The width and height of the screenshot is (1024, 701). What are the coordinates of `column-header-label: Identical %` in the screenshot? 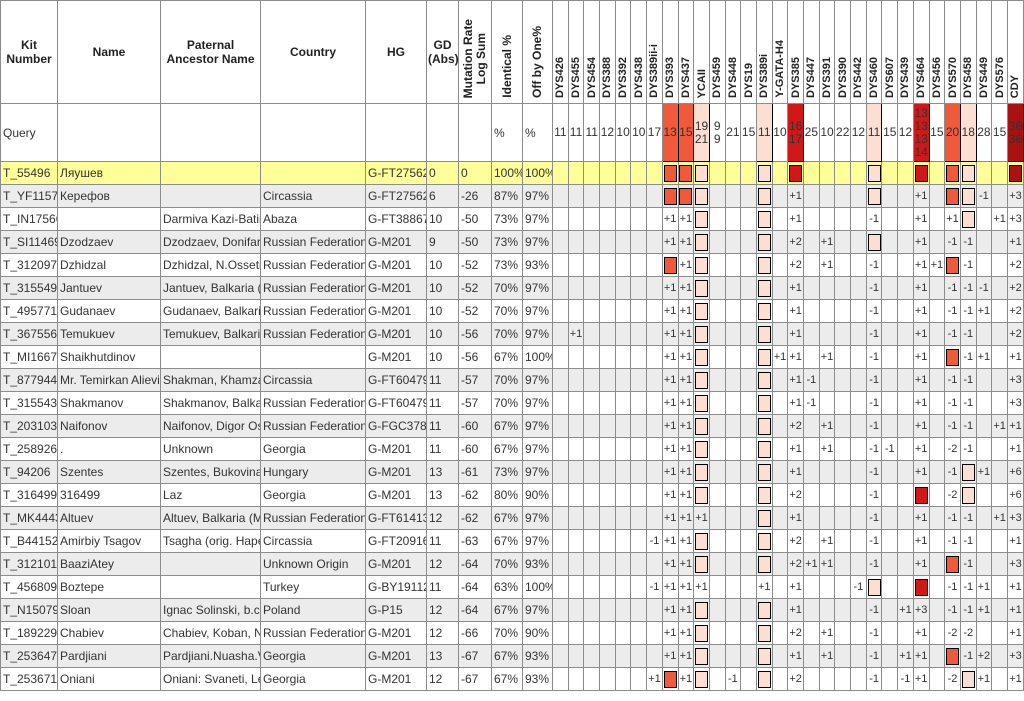 It's located at (506, 66).